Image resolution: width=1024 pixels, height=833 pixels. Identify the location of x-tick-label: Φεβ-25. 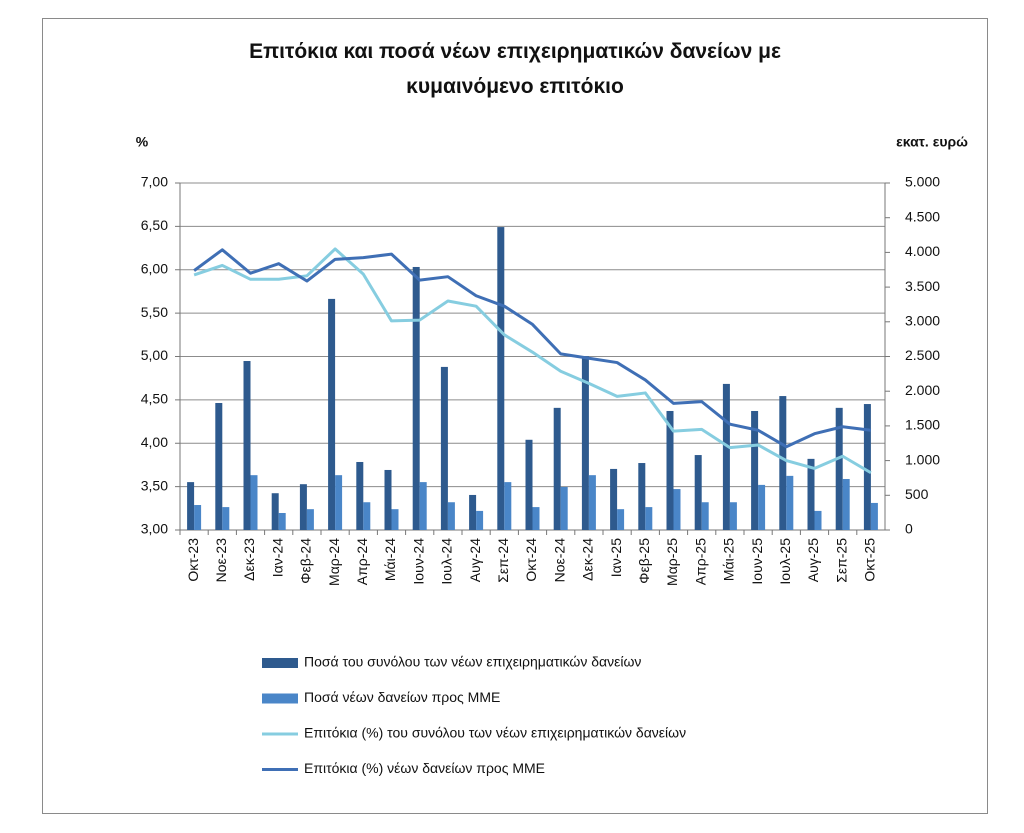
(644, 561).